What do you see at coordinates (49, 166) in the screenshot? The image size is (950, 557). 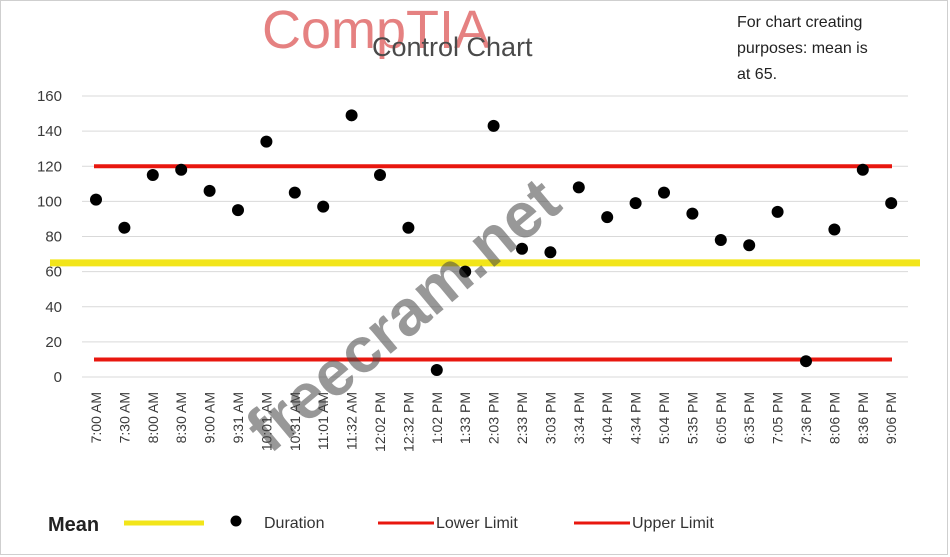 I see `y-tick-label: 120` at bounding box center [49, 166].